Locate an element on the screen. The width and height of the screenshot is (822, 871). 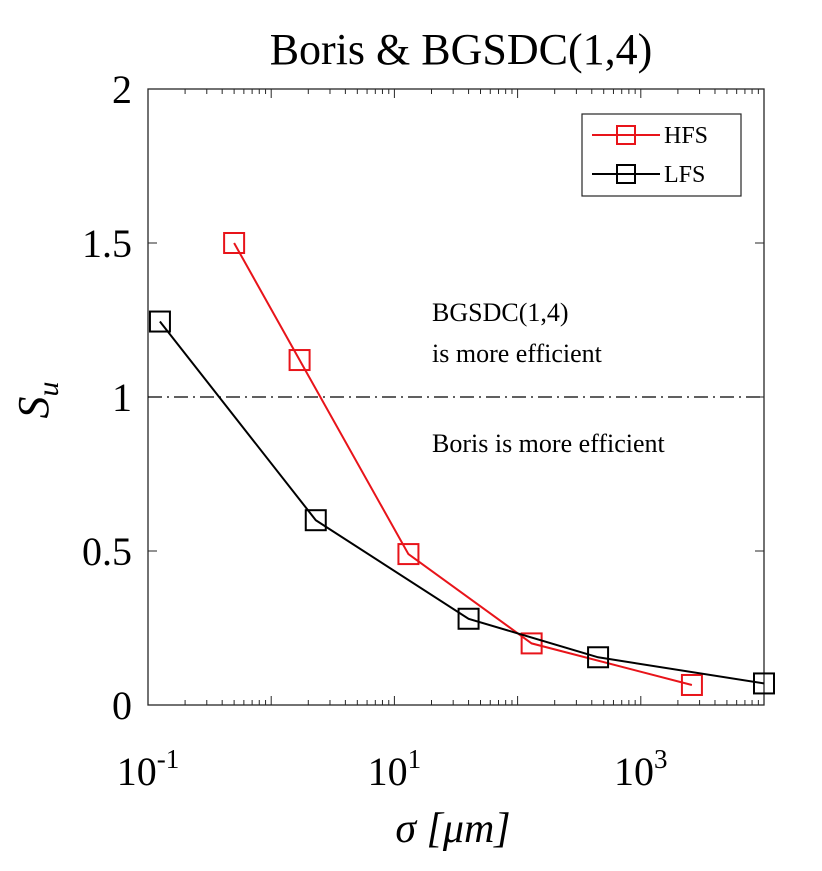
x-axis-label: σ [μm] is located at coordinates (452, 829).